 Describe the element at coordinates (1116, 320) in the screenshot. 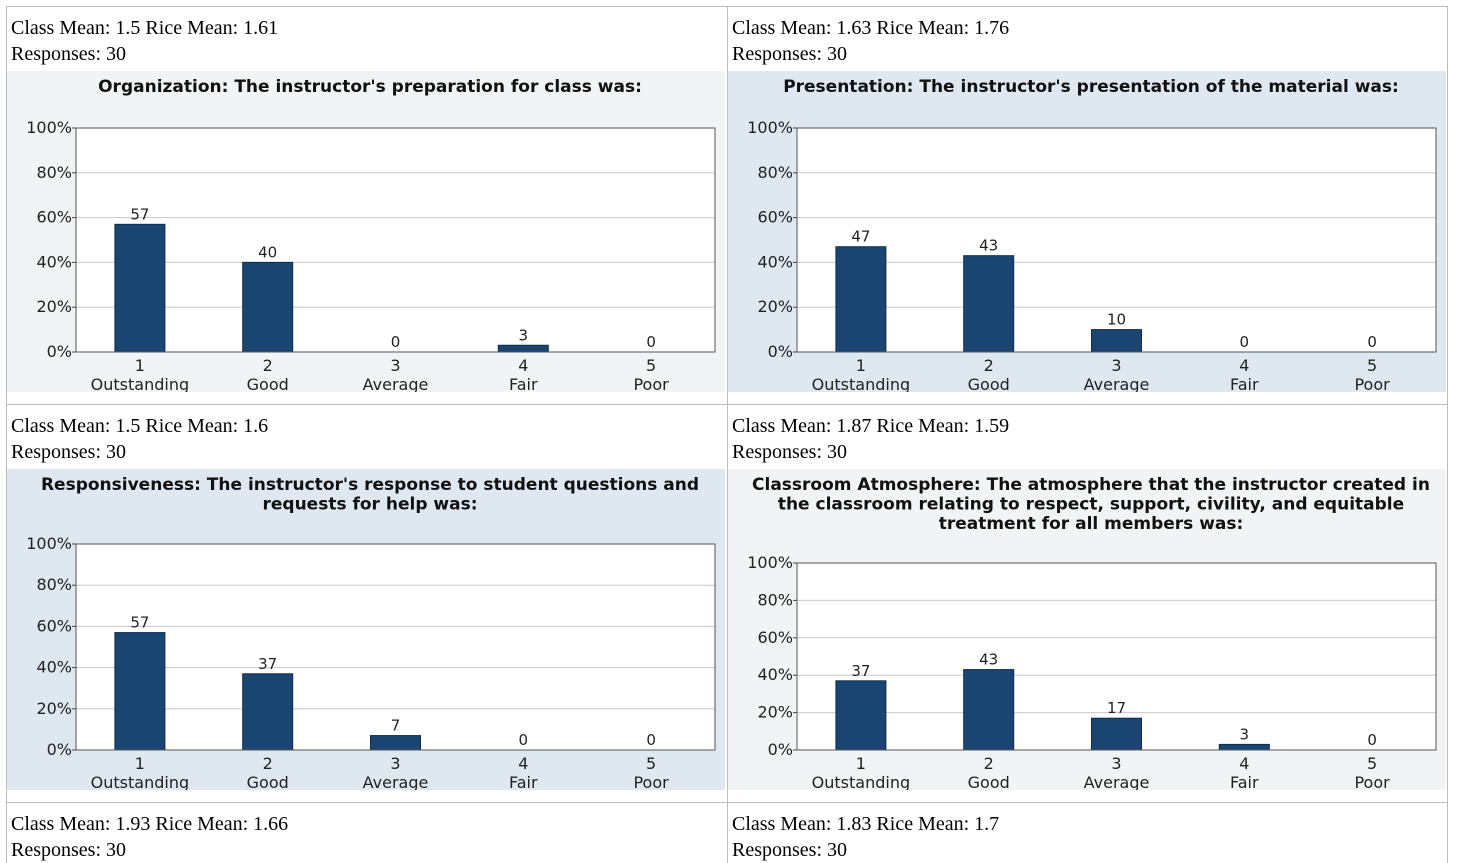

I see `data-label: 10` at that location.